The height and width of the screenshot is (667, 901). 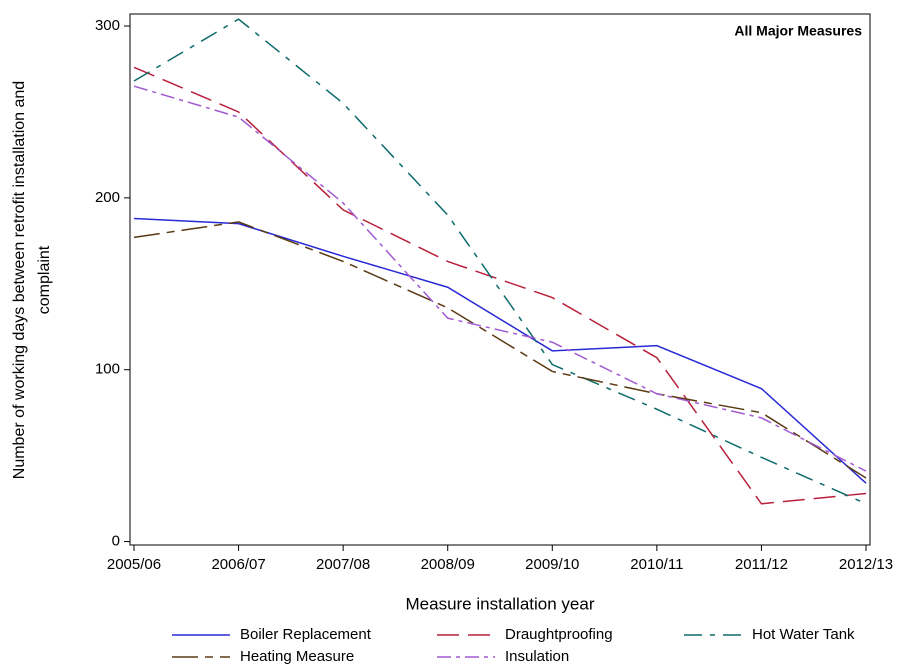 I want to click on y-tick-label: 300, so click(x=107, y=25).